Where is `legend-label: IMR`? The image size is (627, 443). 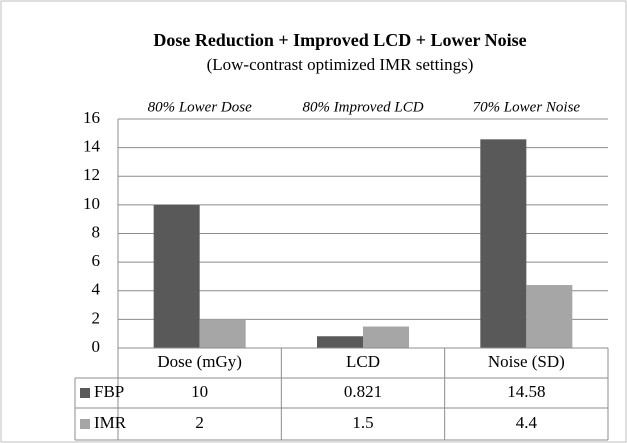 legend-label: IMR is located at coordinates (110, 422).